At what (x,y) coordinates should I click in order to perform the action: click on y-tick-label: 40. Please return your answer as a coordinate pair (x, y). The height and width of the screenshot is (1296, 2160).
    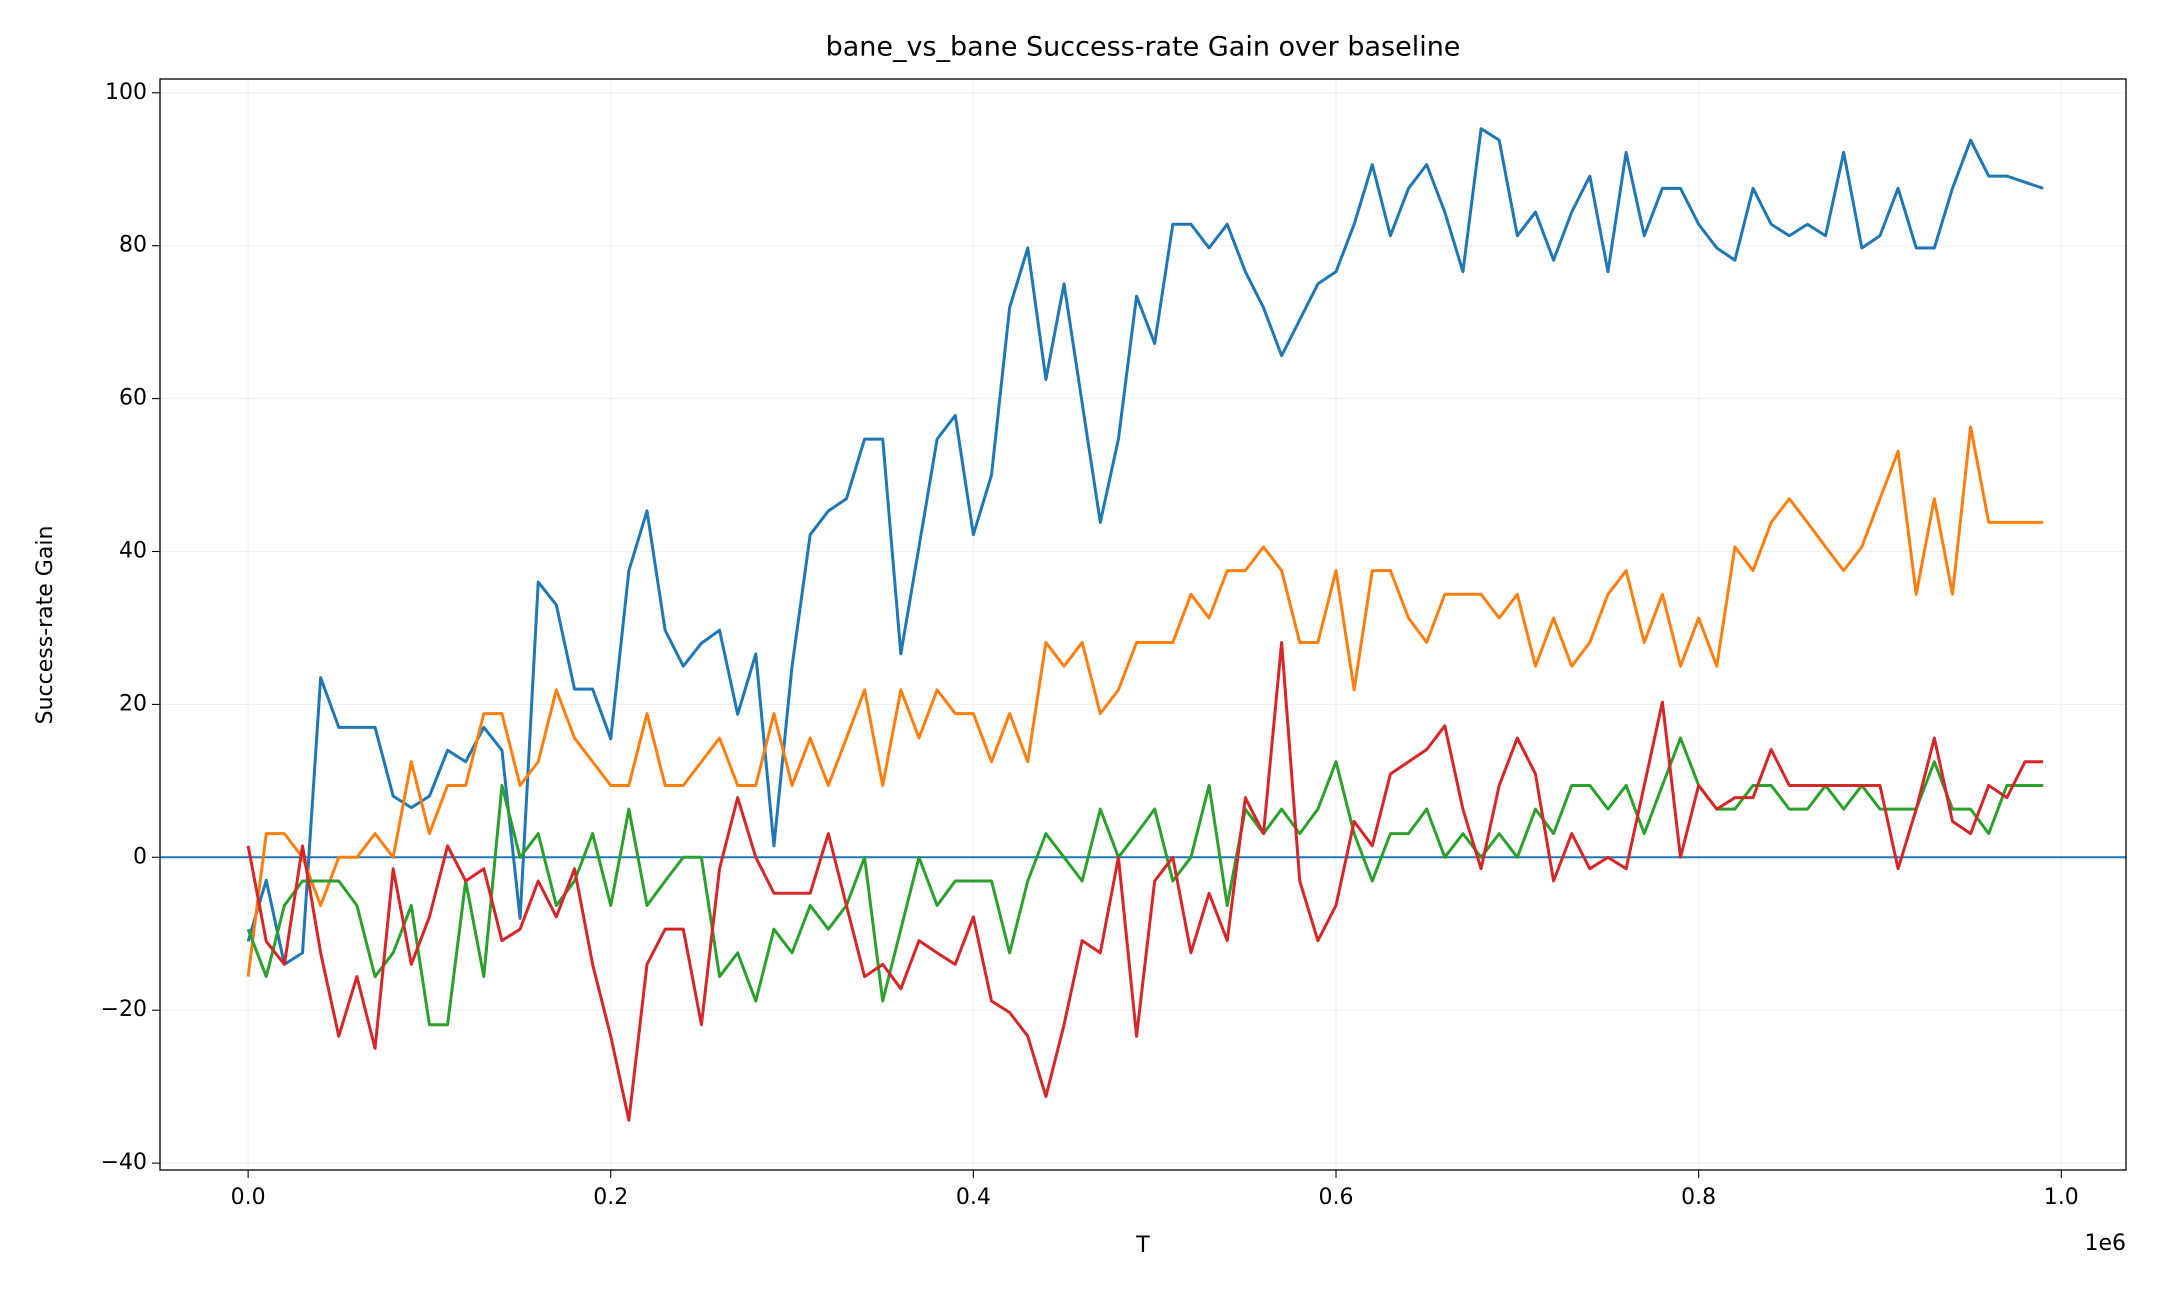
    Looking at the image, I should click on (133, 550).